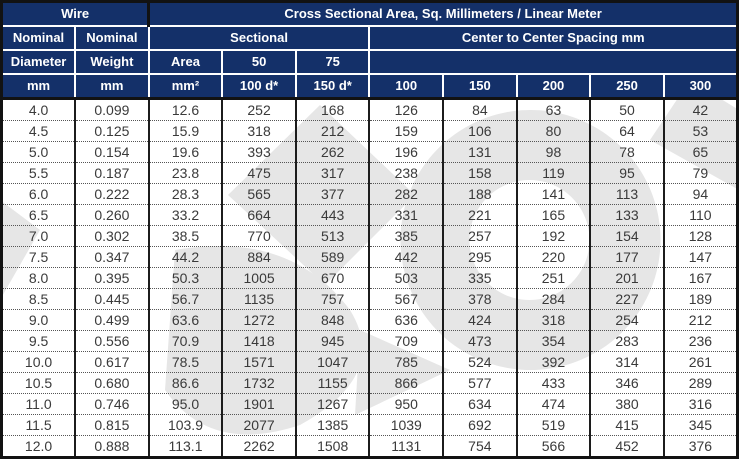 The width and height of the screenshot is (739, 459). I want to click on table-cell: 0.395, so click(112, 277).